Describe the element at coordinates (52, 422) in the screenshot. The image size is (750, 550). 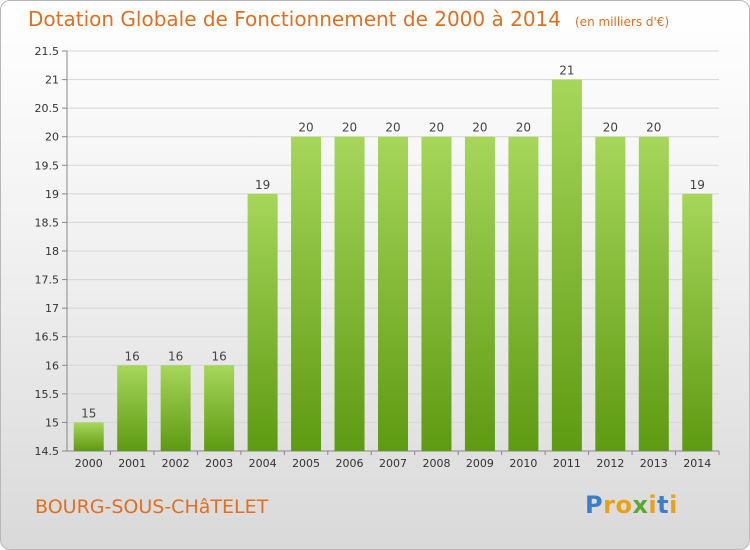
I see `y-tick-label: 15` at that location.